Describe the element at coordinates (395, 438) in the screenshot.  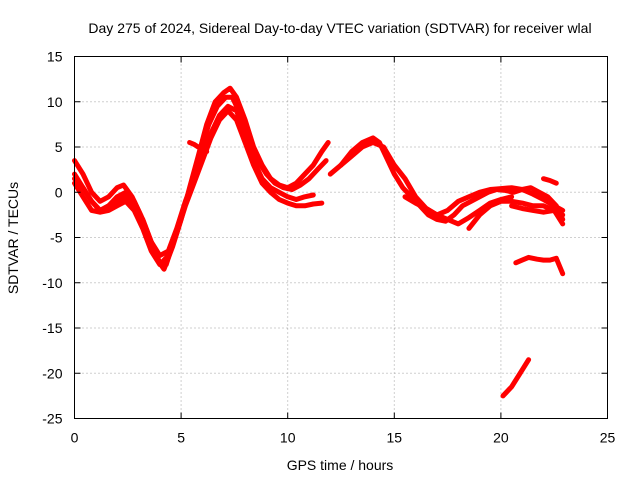
I see `x-tick-label: 15` at that location.